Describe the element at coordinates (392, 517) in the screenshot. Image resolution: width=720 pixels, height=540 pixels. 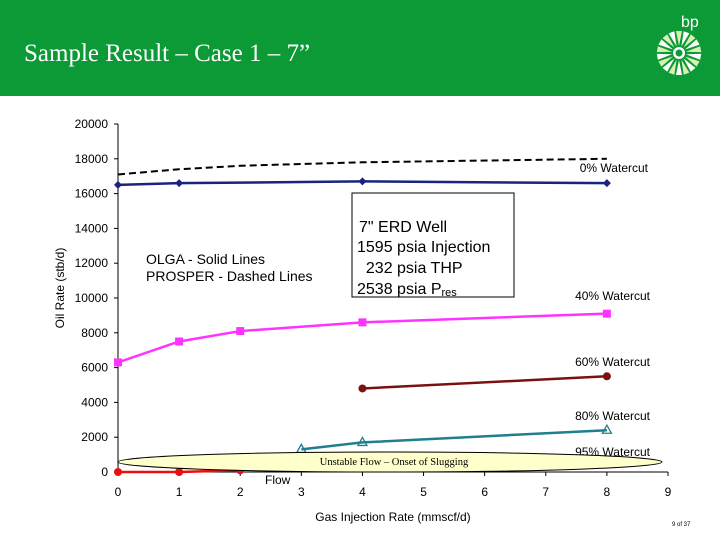
I see `x-axis-label: Gas Injection Rate (mmscf/d)` at that location.